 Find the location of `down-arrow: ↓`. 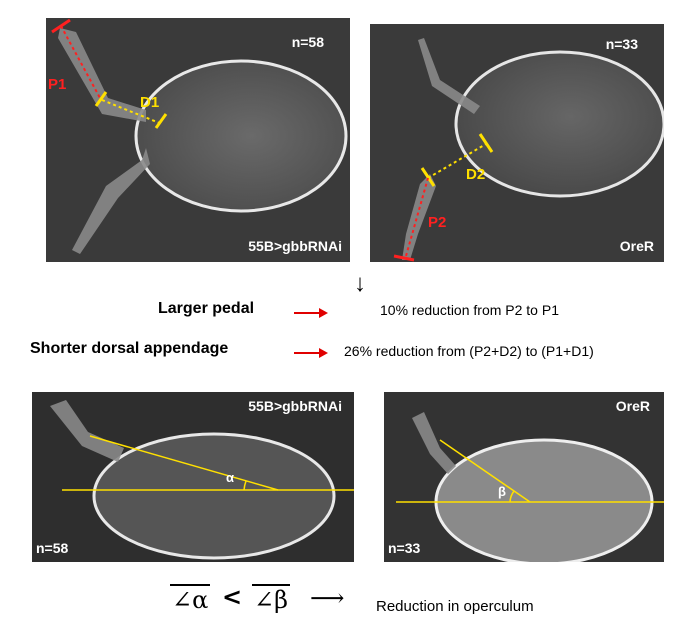

down-arrow: ↓ is located at coordinates (360, 283).